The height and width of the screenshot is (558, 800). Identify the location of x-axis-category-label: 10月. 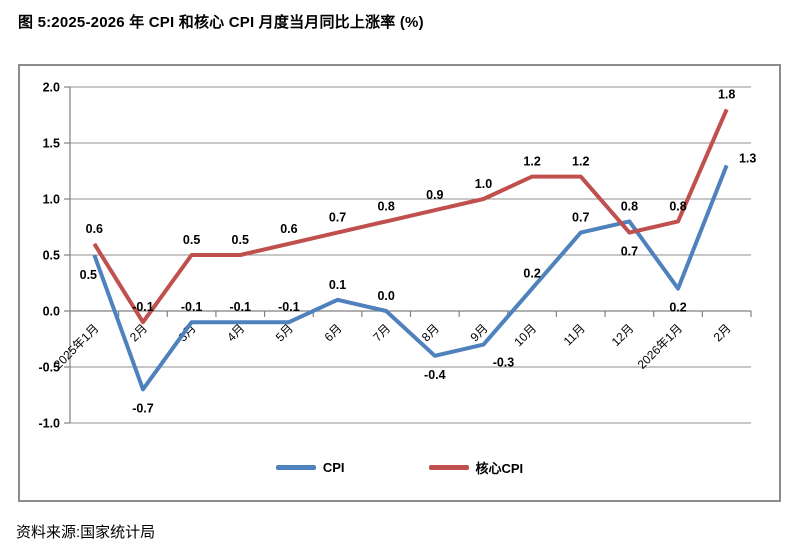
(525, 335).